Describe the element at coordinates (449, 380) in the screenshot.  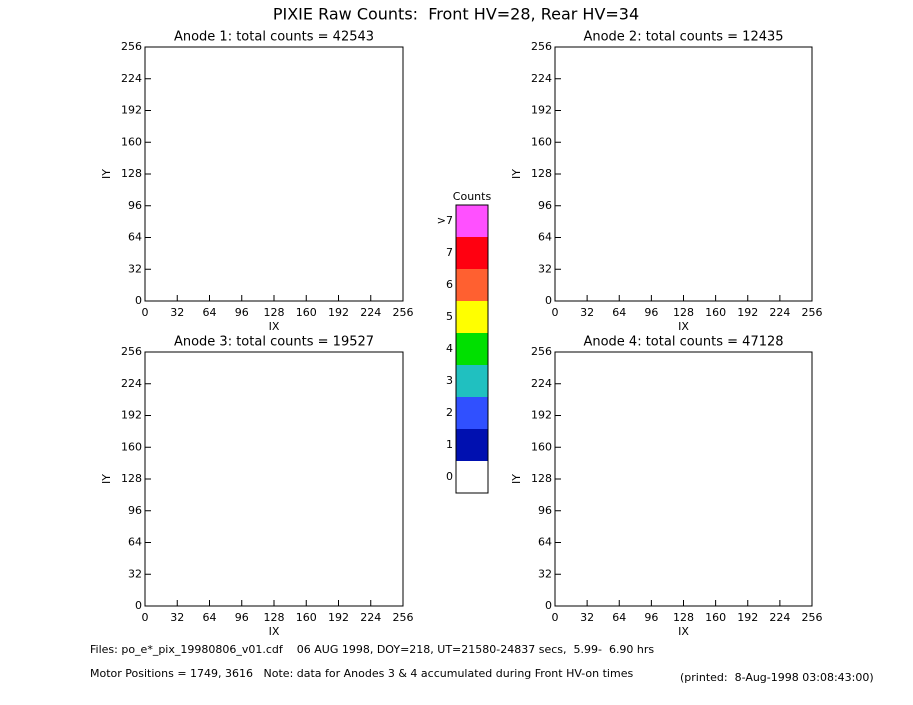
I see `colorbar-label: 3` at that location.